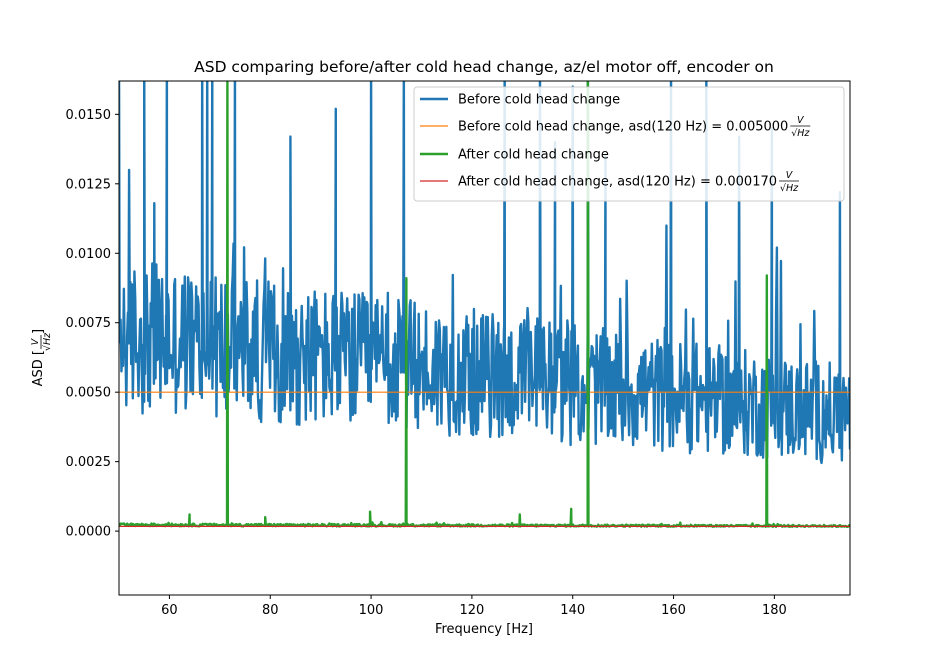  I want to click on y-axis-title: ASD [ V √Hz ], so click(41, 357).